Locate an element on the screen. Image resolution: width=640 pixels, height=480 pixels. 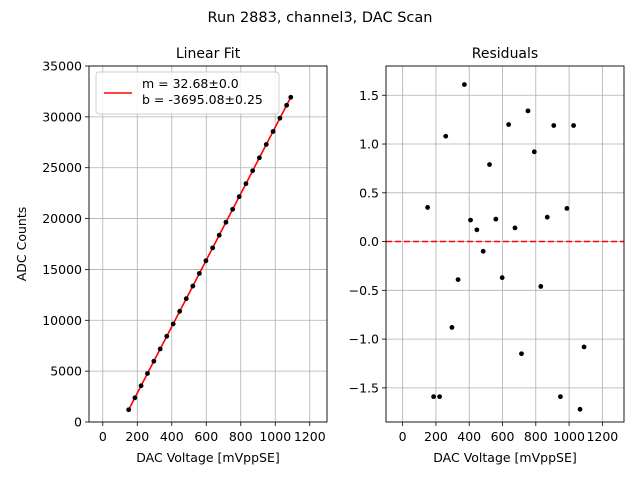
panel-title: Residuals is located at coordinates (505, 54).